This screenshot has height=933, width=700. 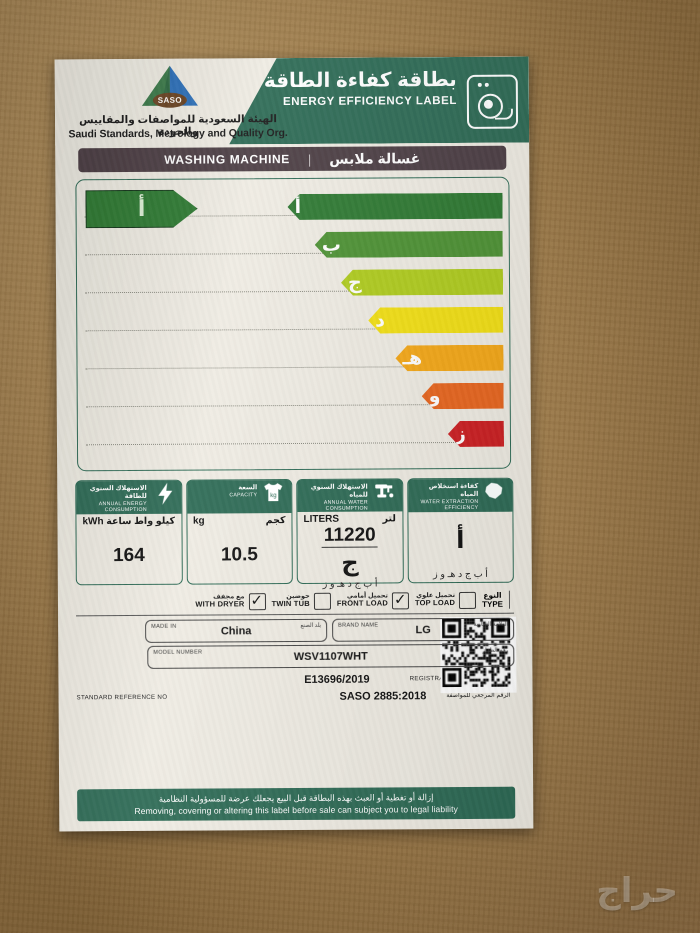 I want to click on checkbox-label-en: TWIN TUB, so click(x=290, y=604).